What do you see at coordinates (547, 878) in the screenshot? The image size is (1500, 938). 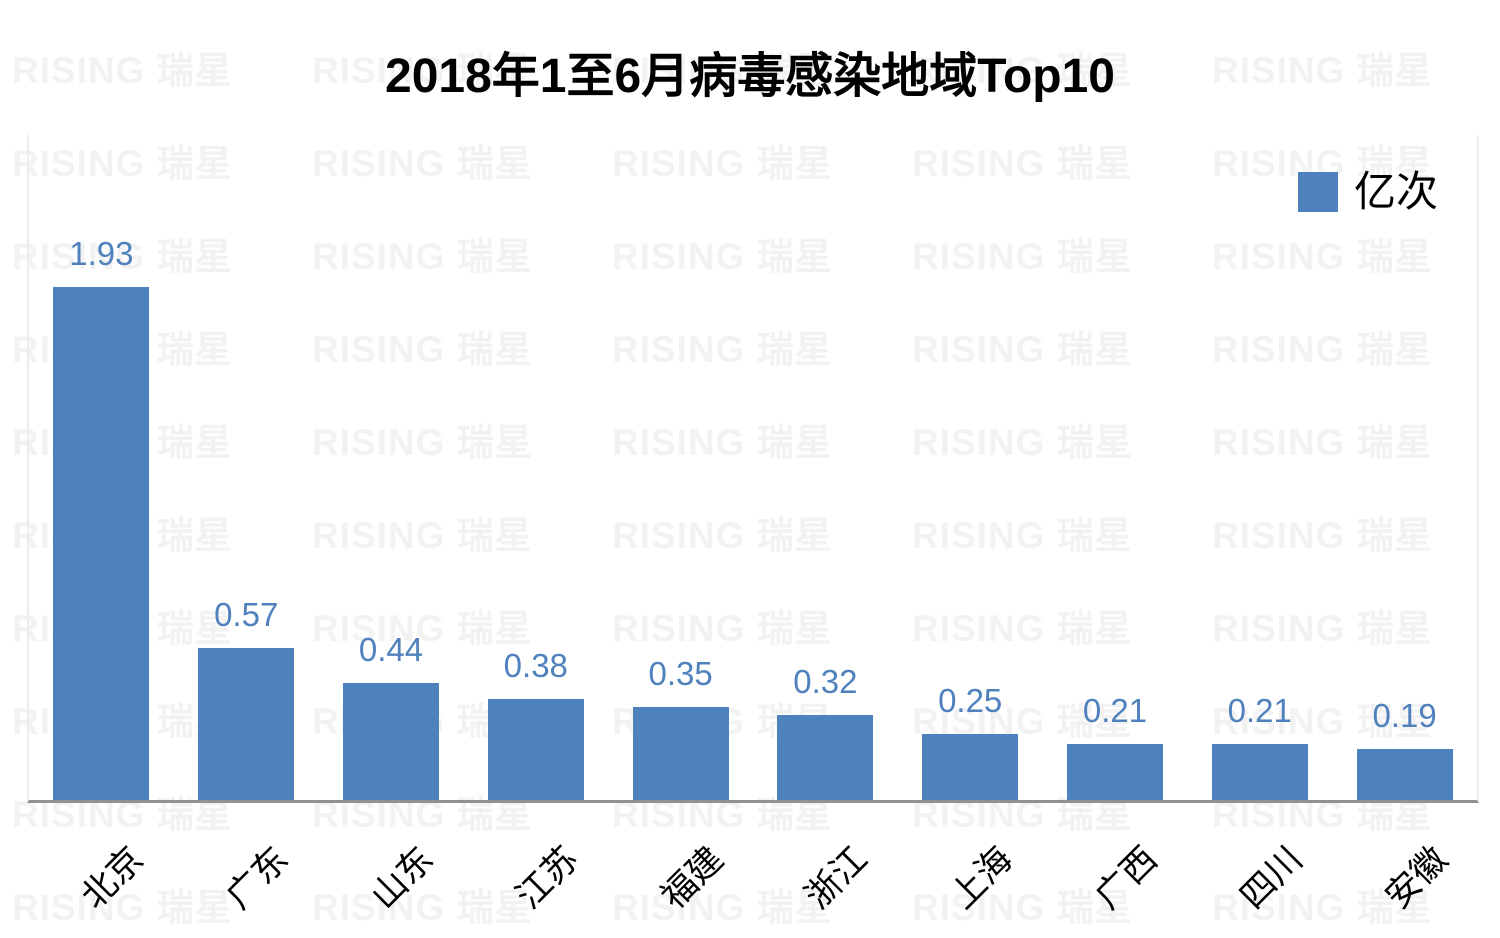 I see `x-axis-label: 江苏` at bounding box center [547, 878].